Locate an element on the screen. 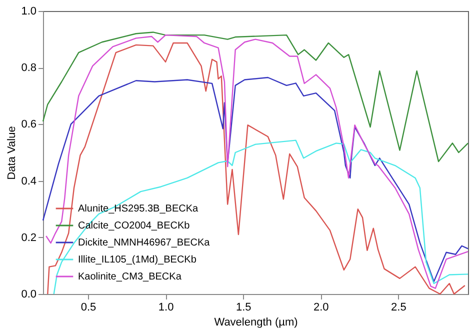 The width and height of the screenshot is (474, 332). y-tick-label: 0.8 is located at coordinates (28, 68).